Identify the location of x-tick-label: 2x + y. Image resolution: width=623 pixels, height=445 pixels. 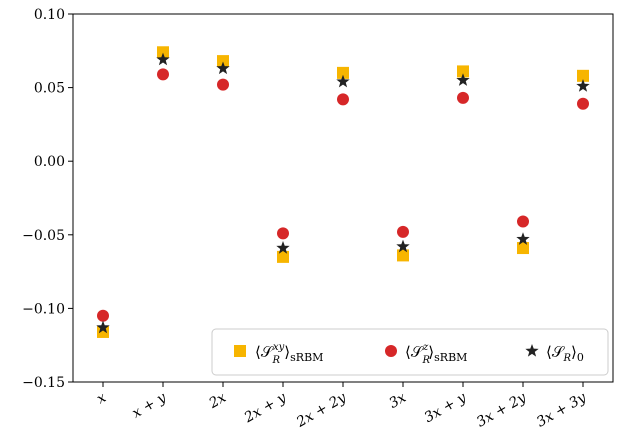
(265, 408).